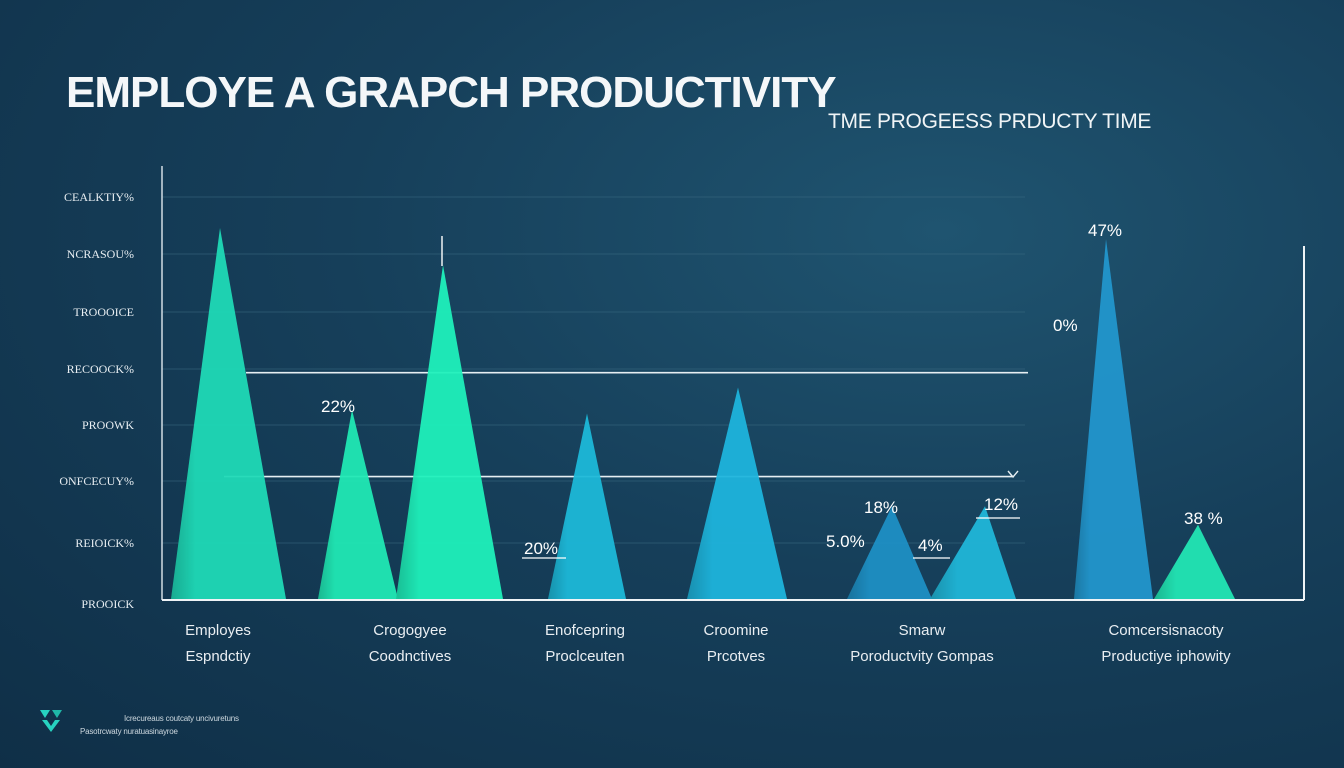 The image size is (1344, 768). What do you see at coordinates (100, 369) in the screenshot?
I see `y-tick-label: RECOOCK%` at bounding box center [100, 369].